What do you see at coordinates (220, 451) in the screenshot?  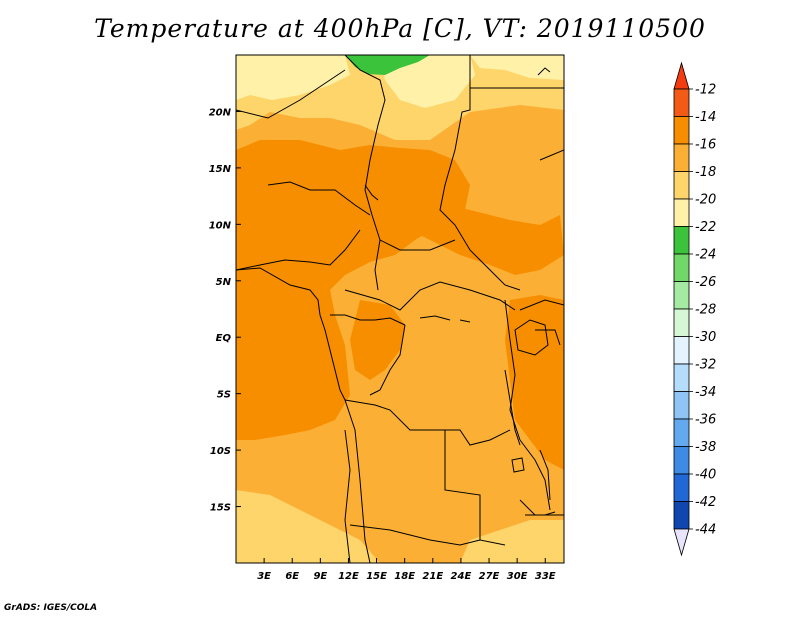 I see `lat-tick-label: 10S` at bounding box center [220, 451].